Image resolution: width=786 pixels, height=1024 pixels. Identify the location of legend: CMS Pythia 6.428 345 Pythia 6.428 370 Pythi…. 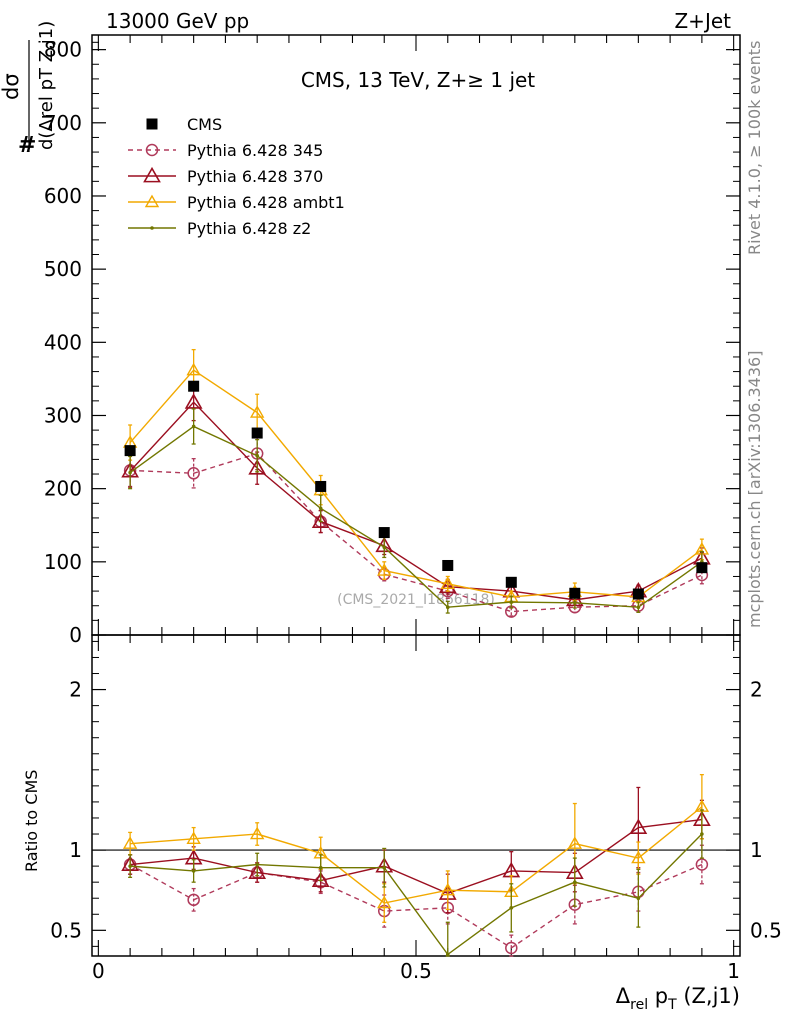
(236, 176).